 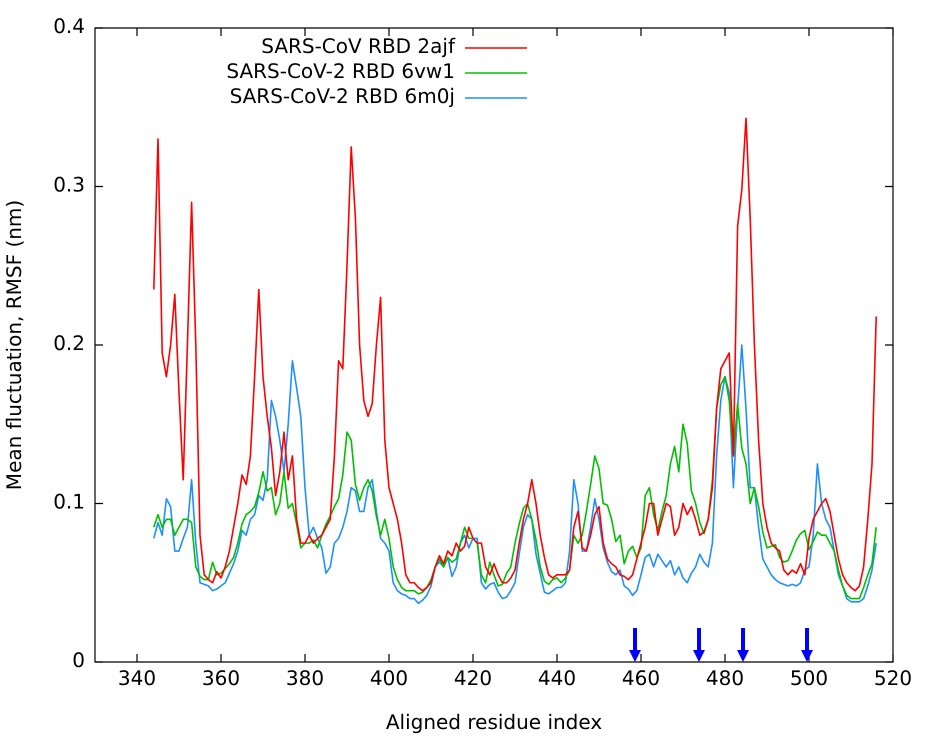 What do you see at coordinates (342, 96) in the screenshot?
I see `legend-label: SARS-CoV-2 RBD 6m0j` at bounding box center [342, 96].